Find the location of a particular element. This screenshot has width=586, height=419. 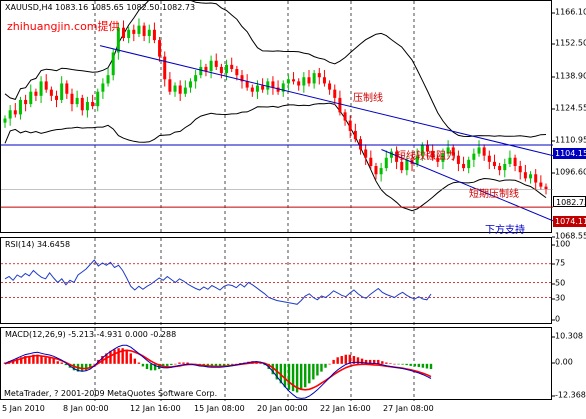

rsi-tick: 75 is located at coordinates (558, 263).